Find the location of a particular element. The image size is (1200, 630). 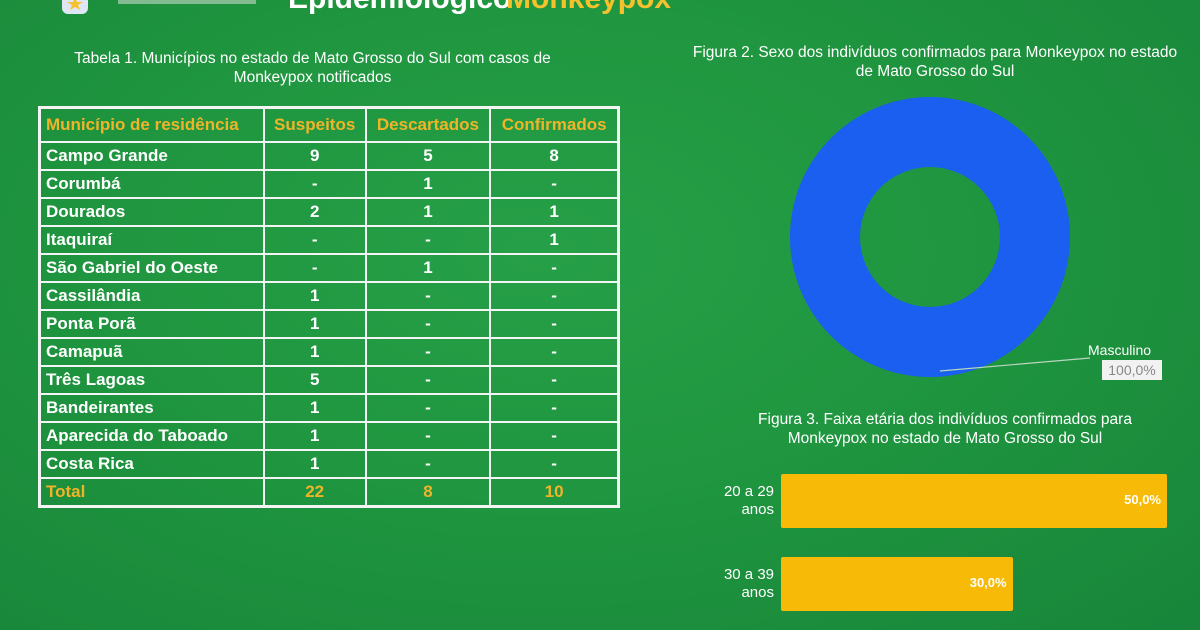

table-row: Três Lagoas 5- - is located at coordinates (329, 380).